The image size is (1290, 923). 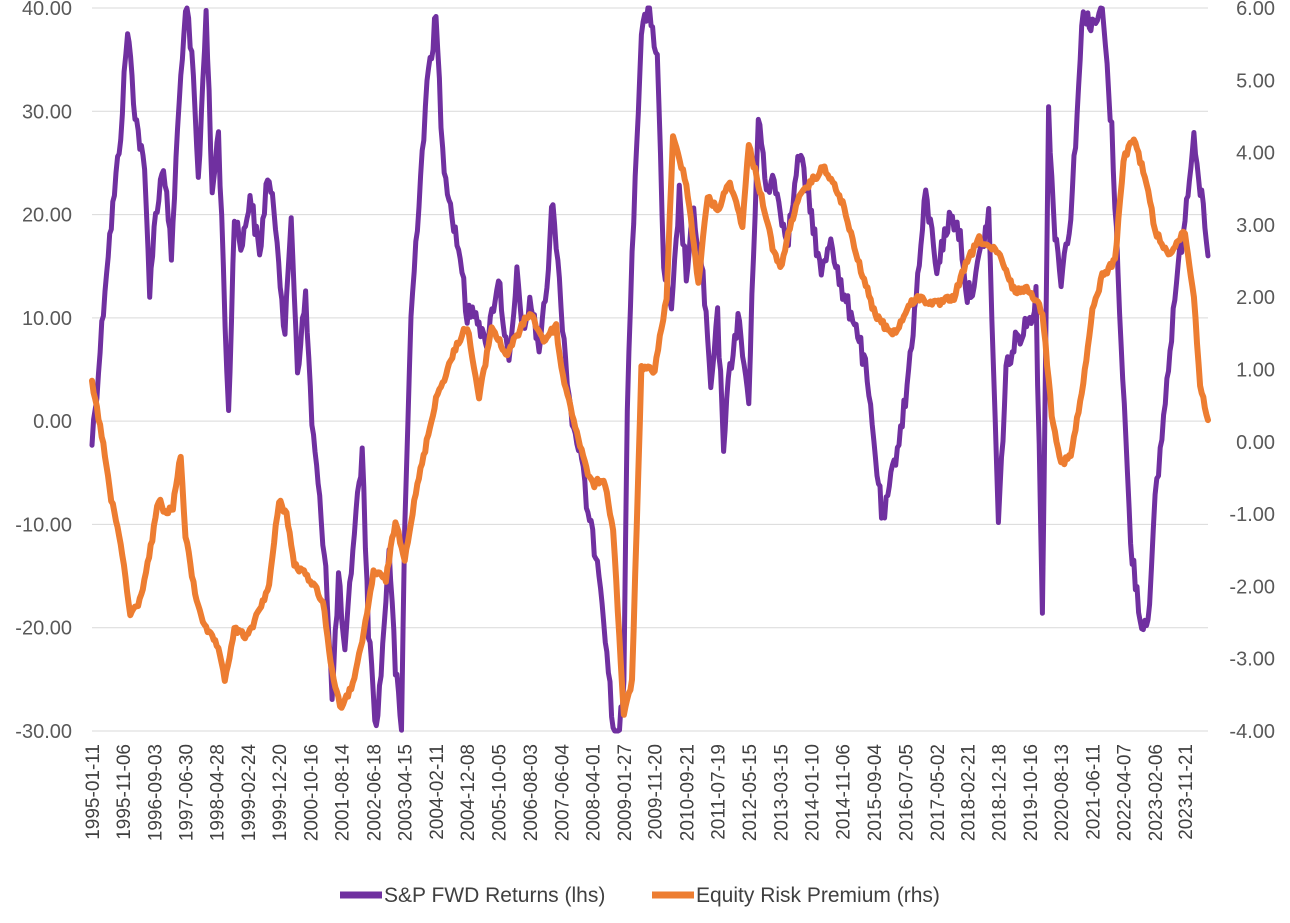 I want to click on x-tick-label: 2017-05-02, so click(x=938, y=792).